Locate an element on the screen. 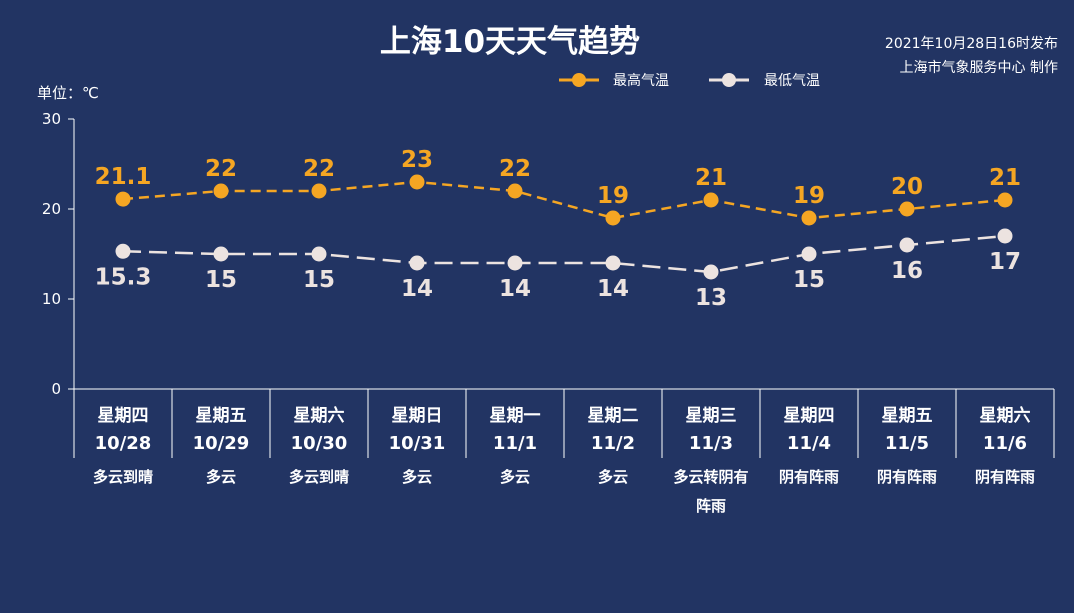  publish-time: 2021年10月28日16时发布 is located at coordinates (971, 44).